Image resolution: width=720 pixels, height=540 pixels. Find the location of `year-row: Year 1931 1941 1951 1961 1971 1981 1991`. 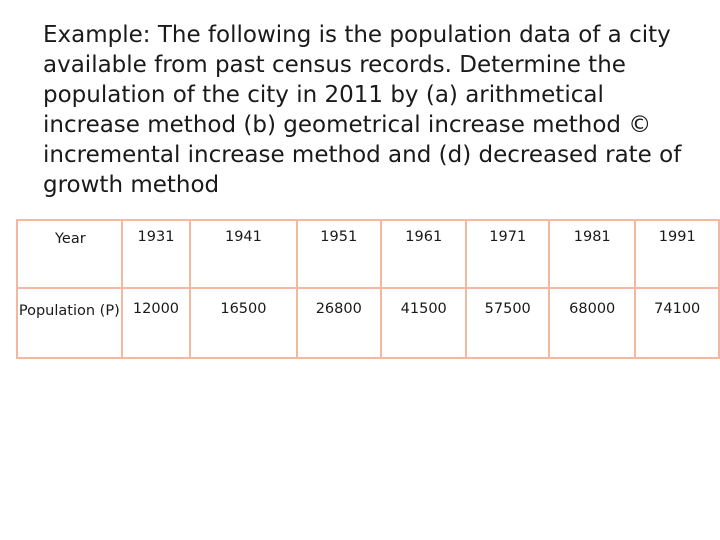

year-row: Year 1931 1941 1951 1961 1971 1981 1991 is located at coordinates (368, 254).